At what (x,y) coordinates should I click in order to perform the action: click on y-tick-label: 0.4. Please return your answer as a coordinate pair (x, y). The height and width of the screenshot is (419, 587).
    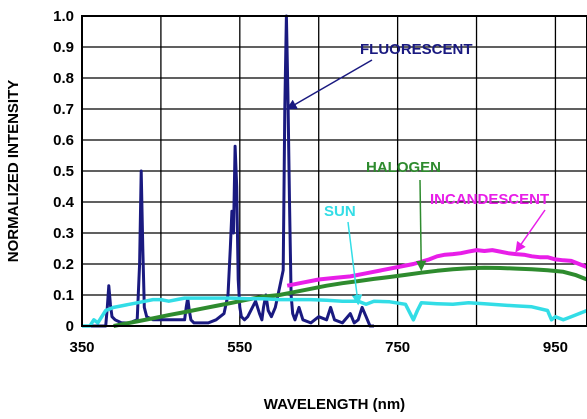
    Looking at the image, I should click on (64, 202).